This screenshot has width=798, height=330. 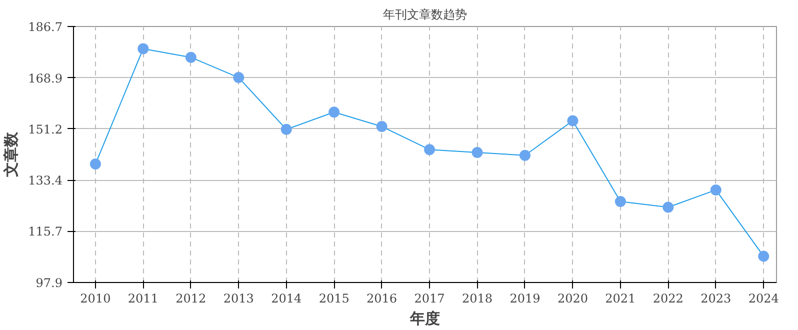 I want to click on x-axis-title: 年度, so click(x=424, y=319).